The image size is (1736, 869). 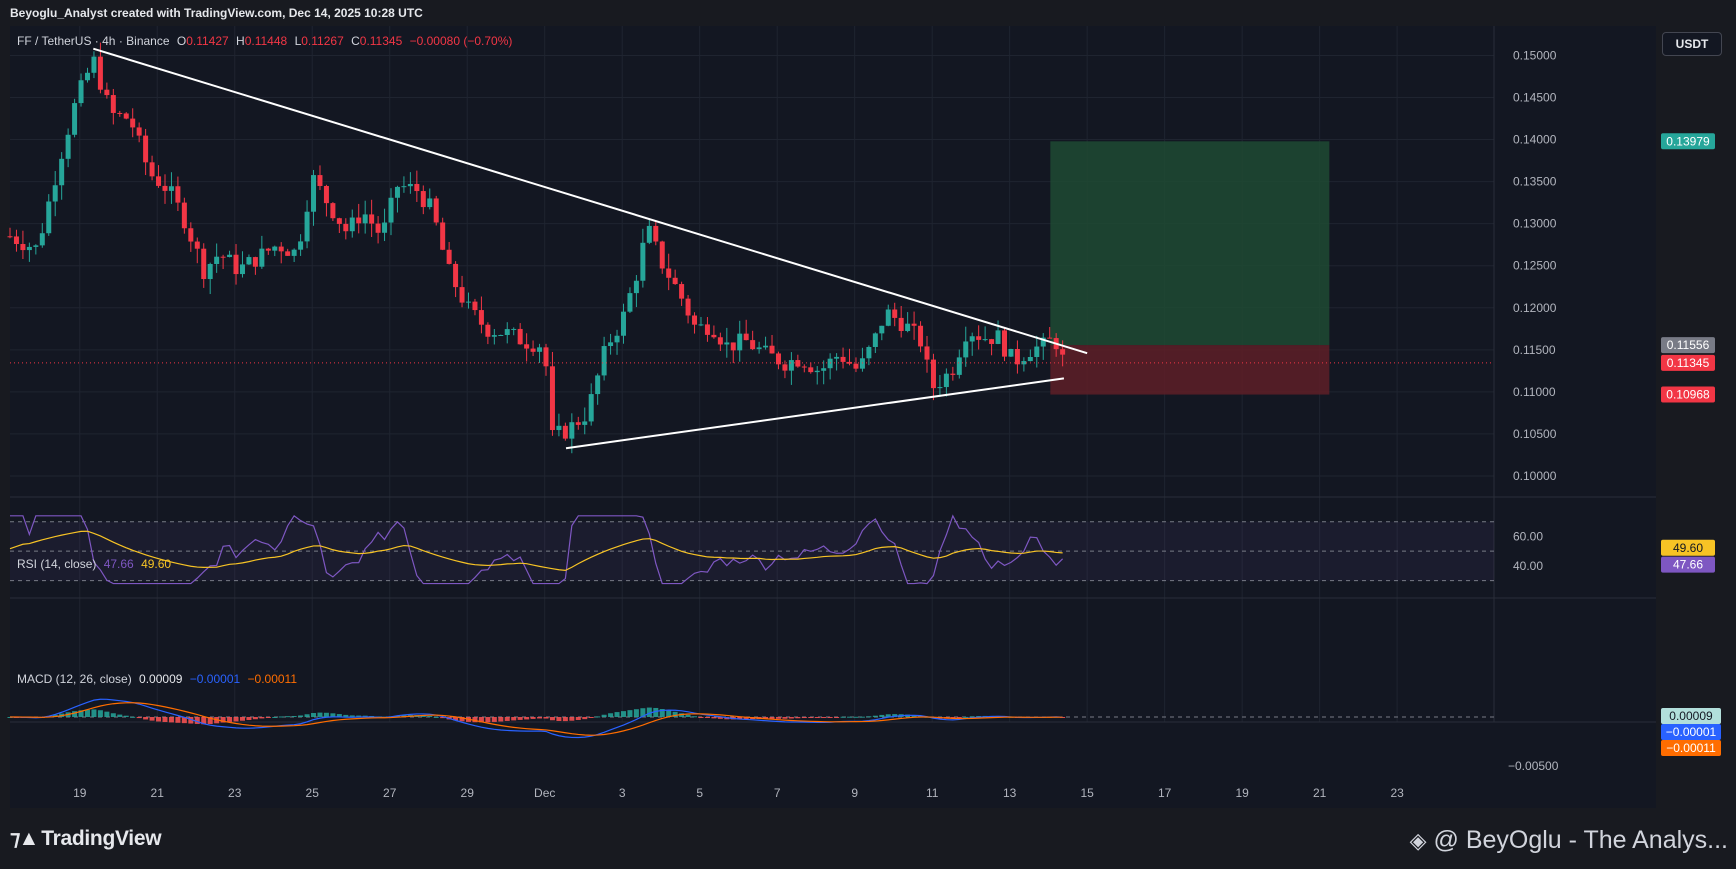 I want to click on macd-line, so click(x=536, y=718).